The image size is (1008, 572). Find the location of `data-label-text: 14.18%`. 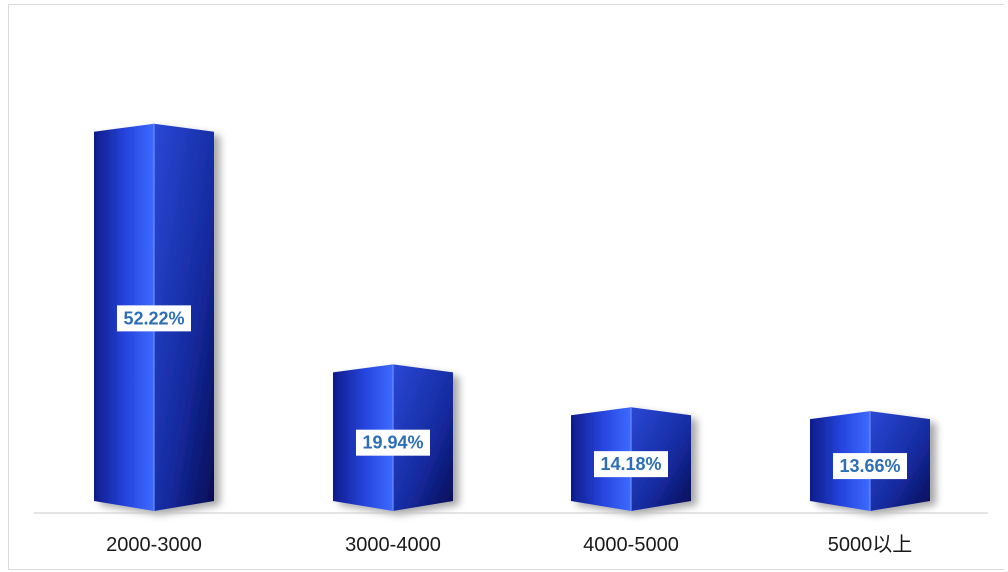

data-label-text: 14.18% is located at coordinates (630, 464).